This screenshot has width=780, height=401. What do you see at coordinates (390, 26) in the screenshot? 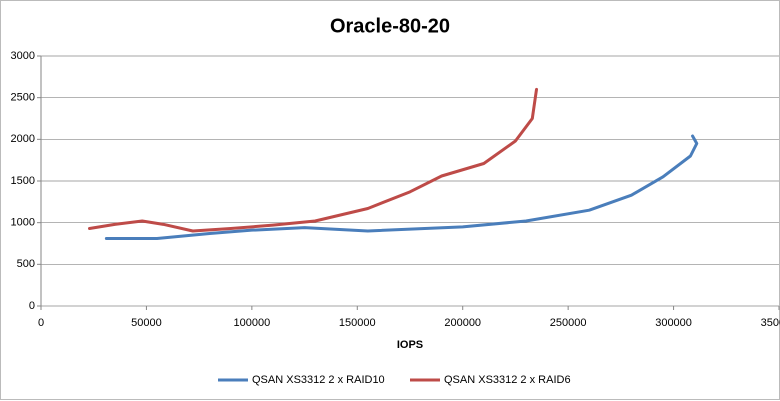
I see `chart-title: Oracle-80-20` at bounding box center [390, 26].